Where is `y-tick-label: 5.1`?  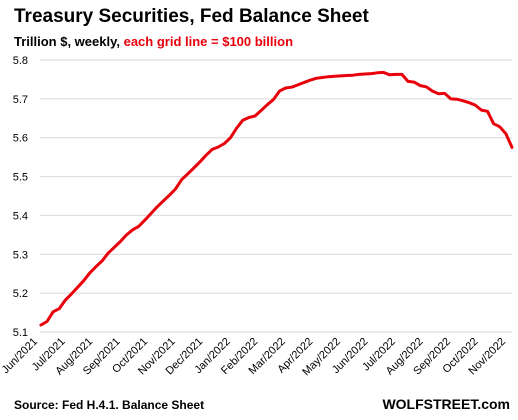 y-tick-label: 5.1 is located at coordinates (20, 333).